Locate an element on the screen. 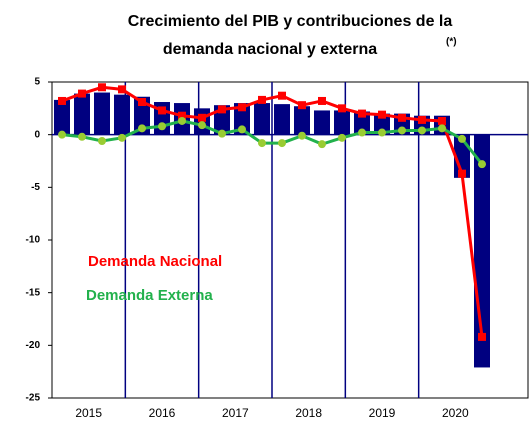 This screenshot has height=423, width=529. title-note: (*) is located at coordinates (451, 42).